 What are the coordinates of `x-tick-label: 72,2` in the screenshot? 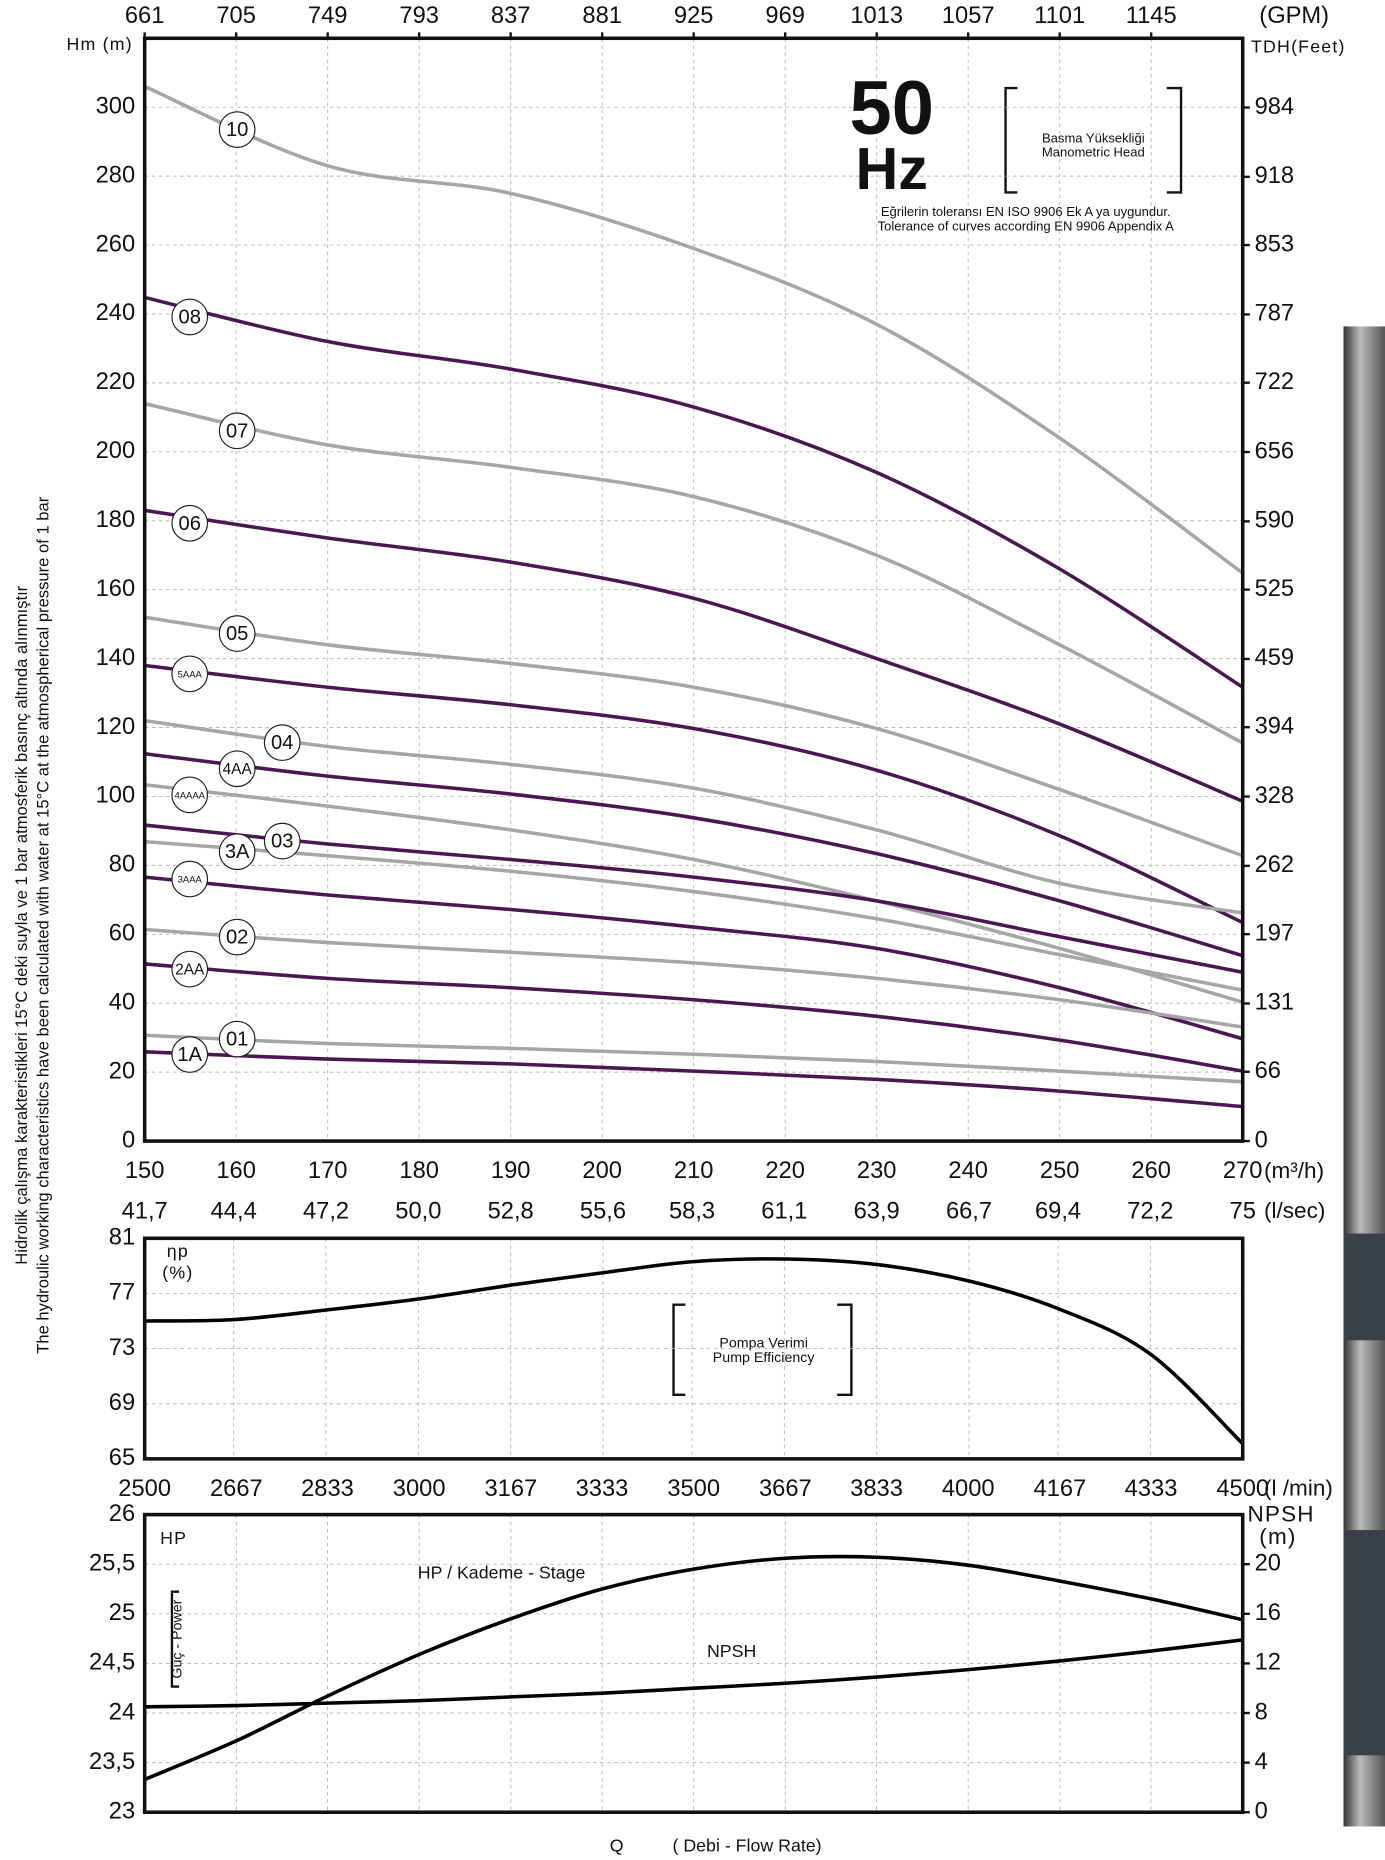 It's located at (1150, 1211).